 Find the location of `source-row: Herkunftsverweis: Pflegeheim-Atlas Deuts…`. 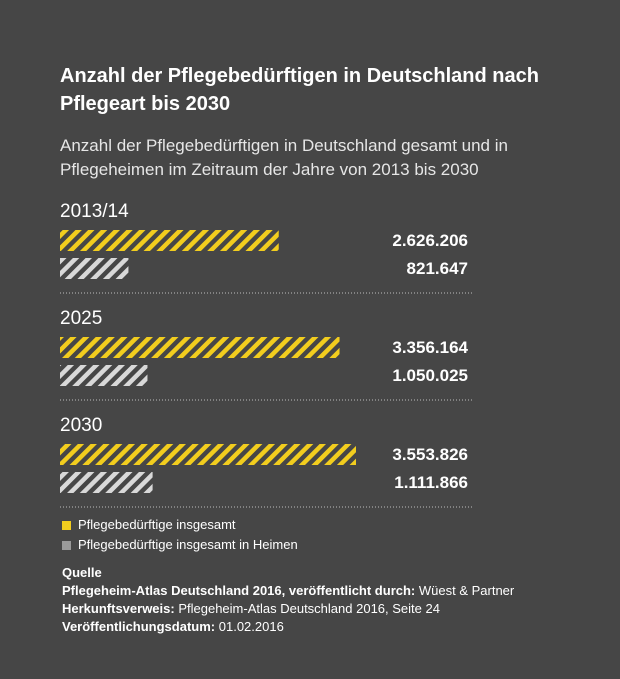

source-row: Herkunftsverweis: Pflegeheim-Atlas Deuts… is located at coordinates (288, 609).